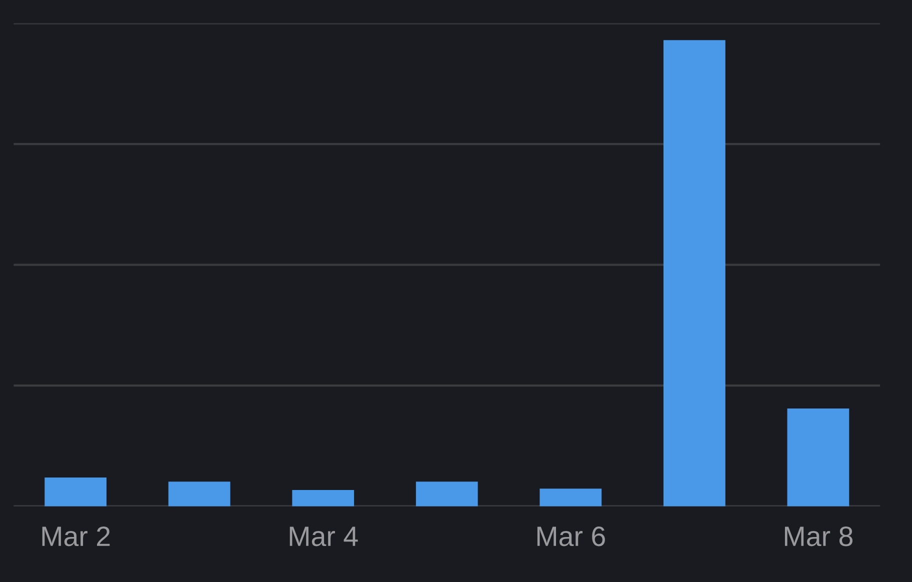 Image resolution: width=912 pixels, height=582 pixels. I want to click on x-tick-label: Mar 6, so click(571, 536).